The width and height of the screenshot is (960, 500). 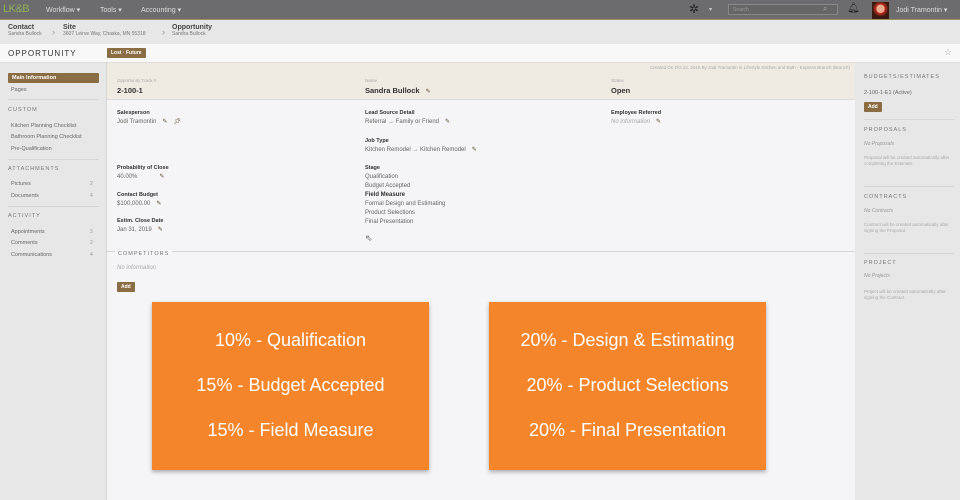 I want to click on callout-line: 15% - Budget Accepted, so click(x=290, y=385).